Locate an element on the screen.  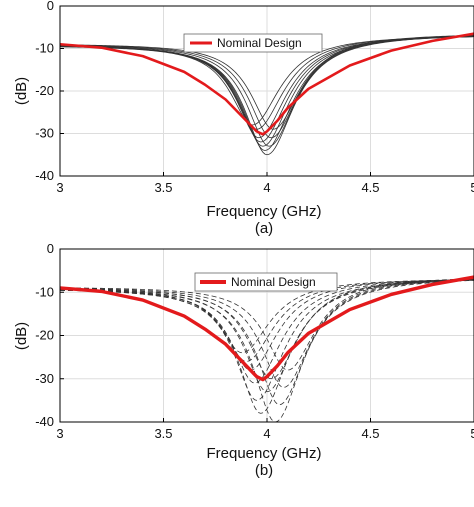
monte-carlo-trace is located at coordinates (266, 316).